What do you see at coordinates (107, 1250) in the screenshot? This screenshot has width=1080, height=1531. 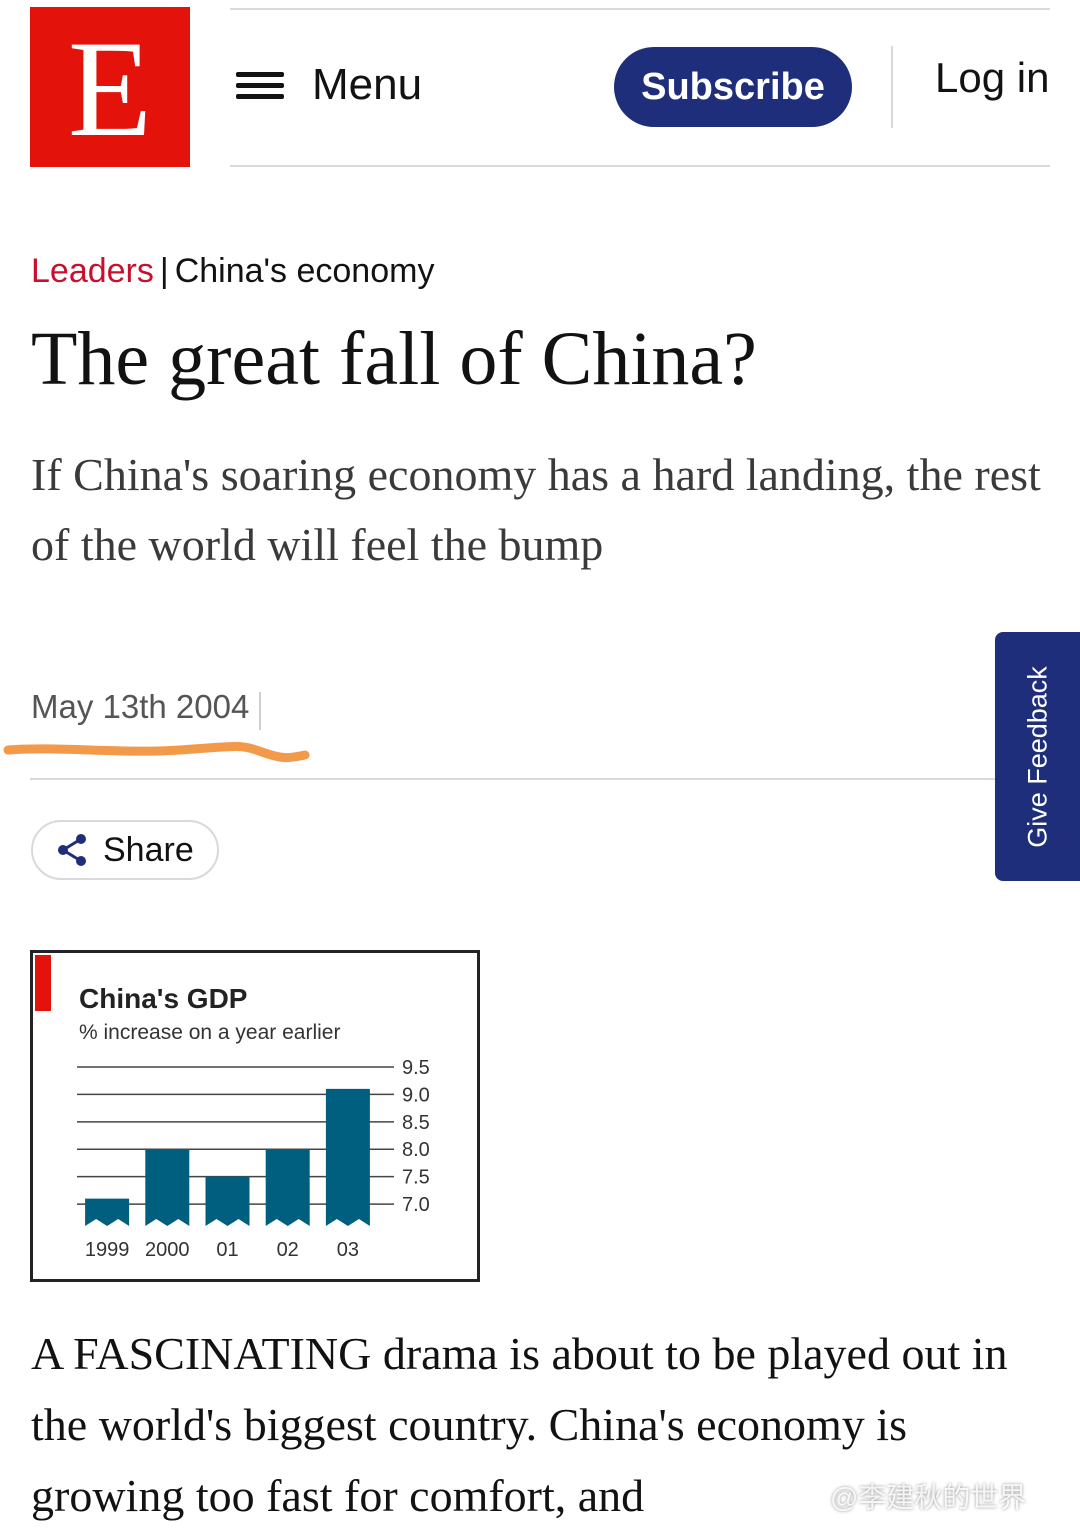 I see `x-tick-label: 1999` at bounding box center [107, 1250].